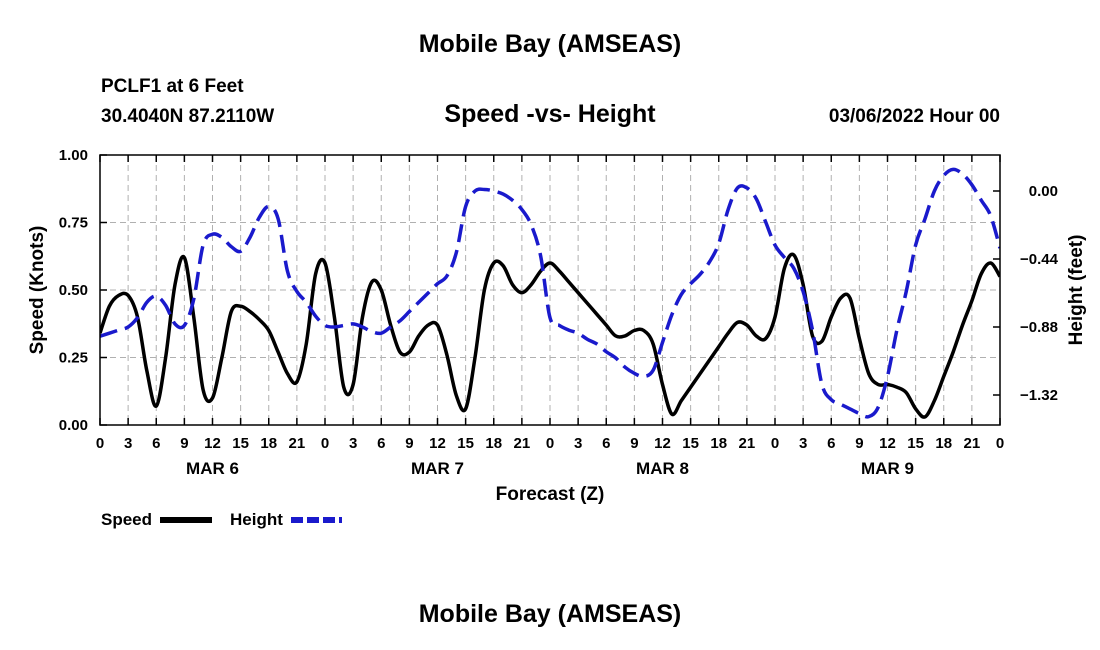 The width and height of the screenshot is (1100, 650). I want to click on x-day-label: MAR 8, so click(662, 468).